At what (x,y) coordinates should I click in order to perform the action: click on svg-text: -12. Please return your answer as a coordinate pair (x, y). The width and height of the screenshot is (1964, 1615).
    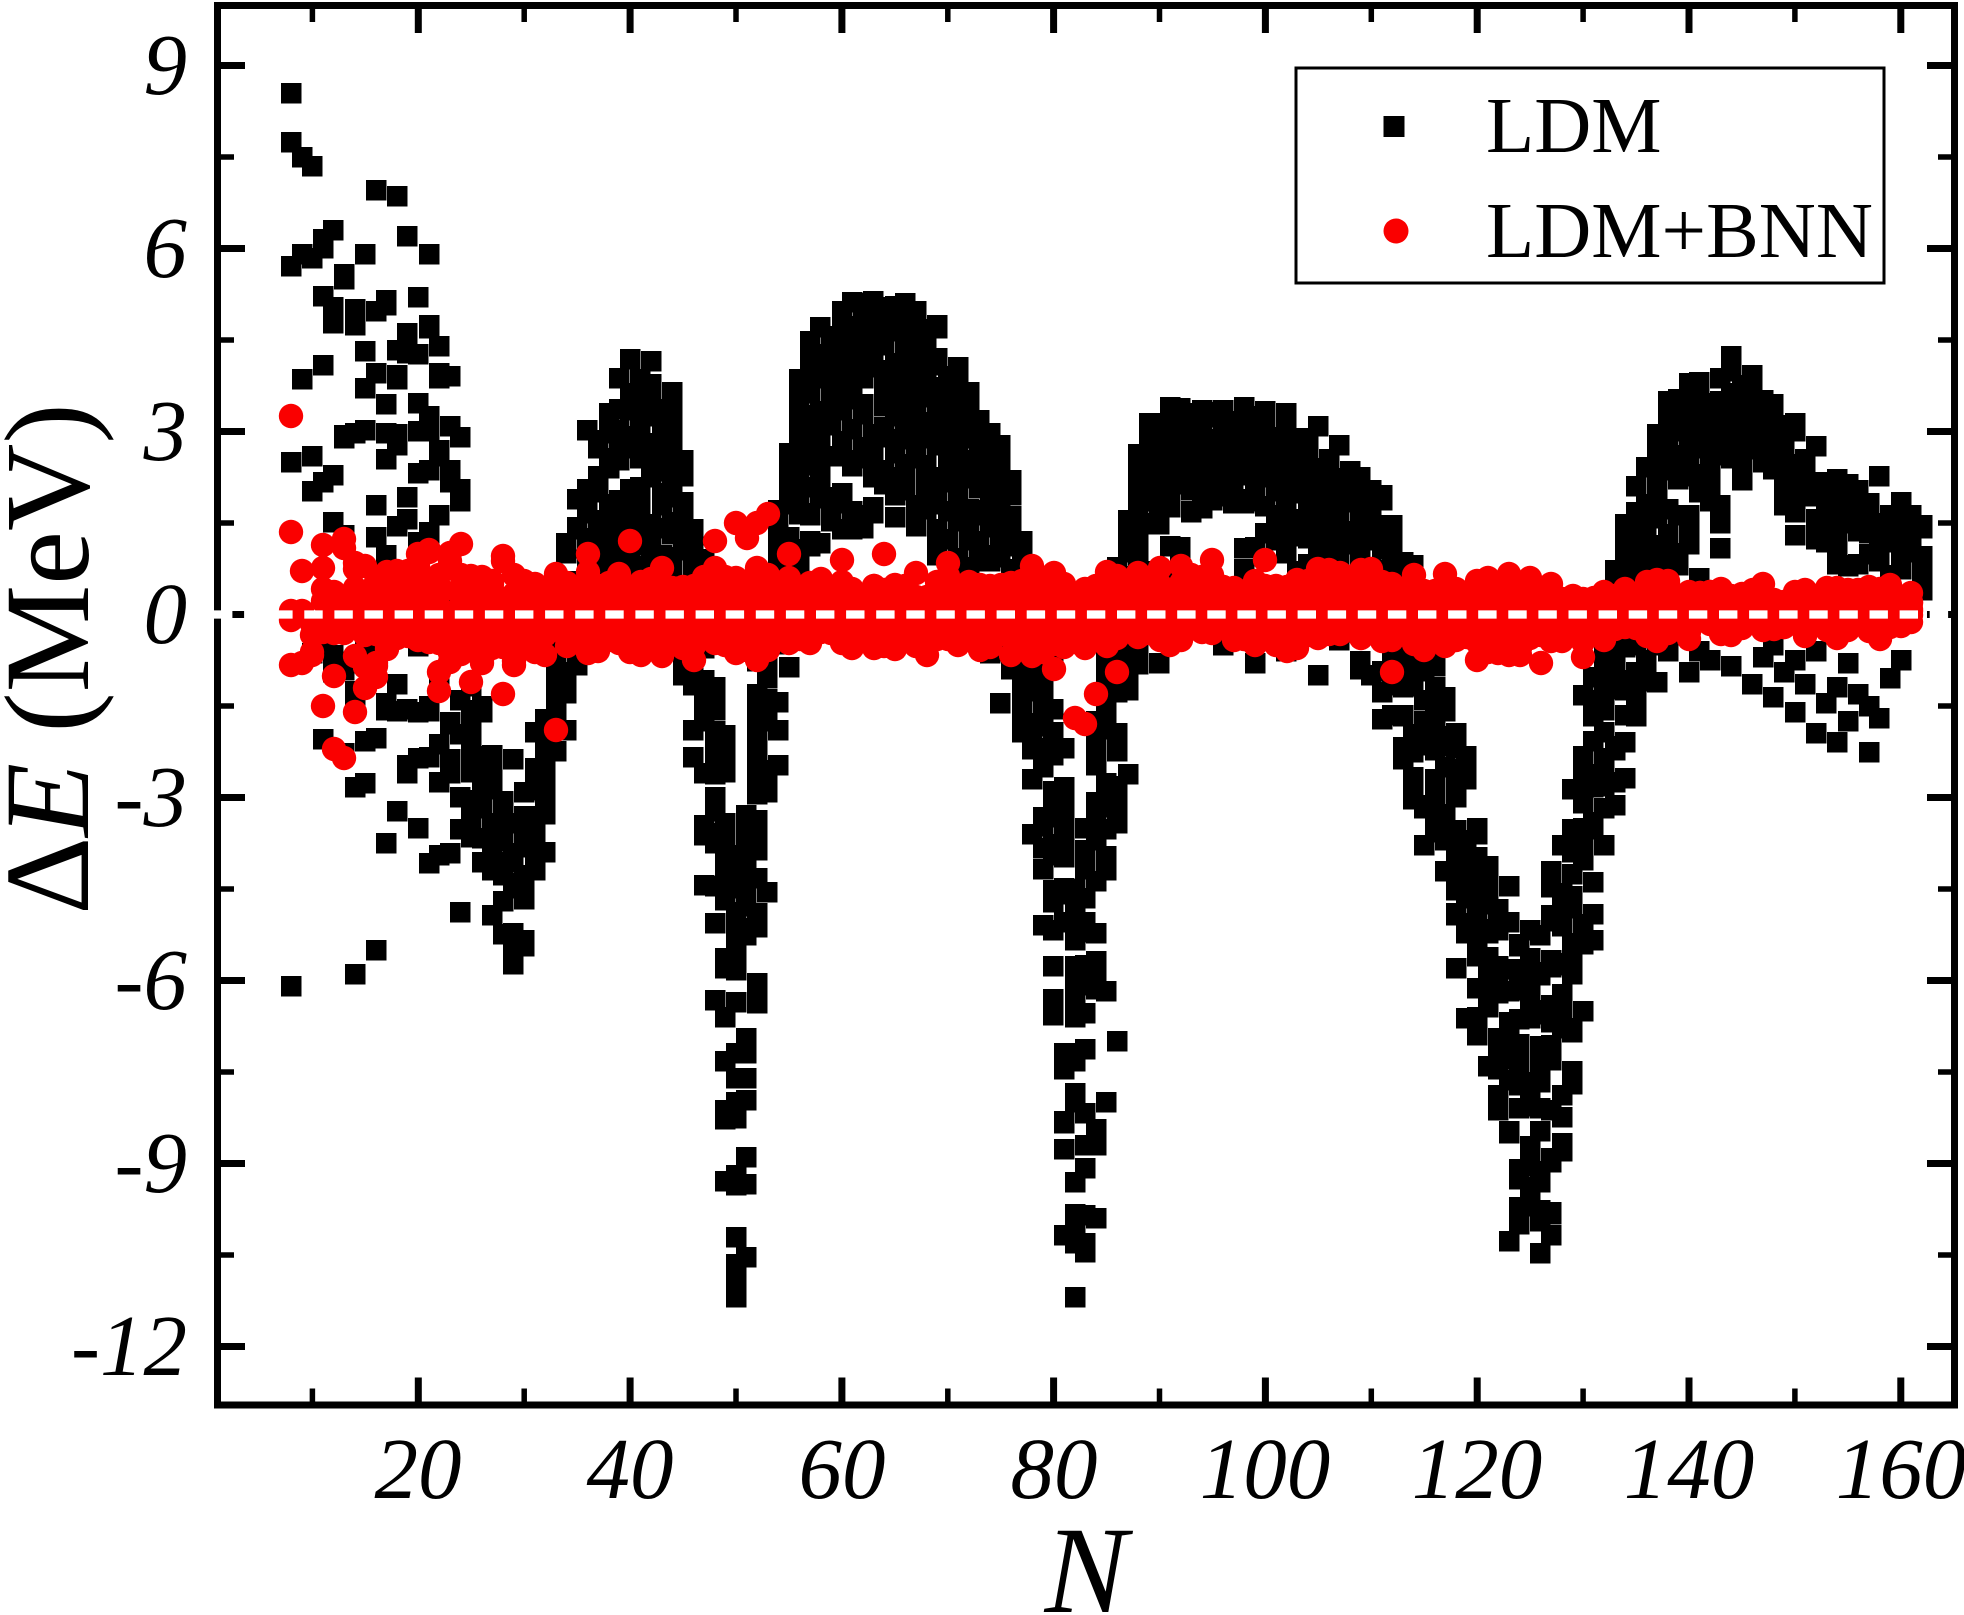
    Looking at the image, I should click on (129, 1345).